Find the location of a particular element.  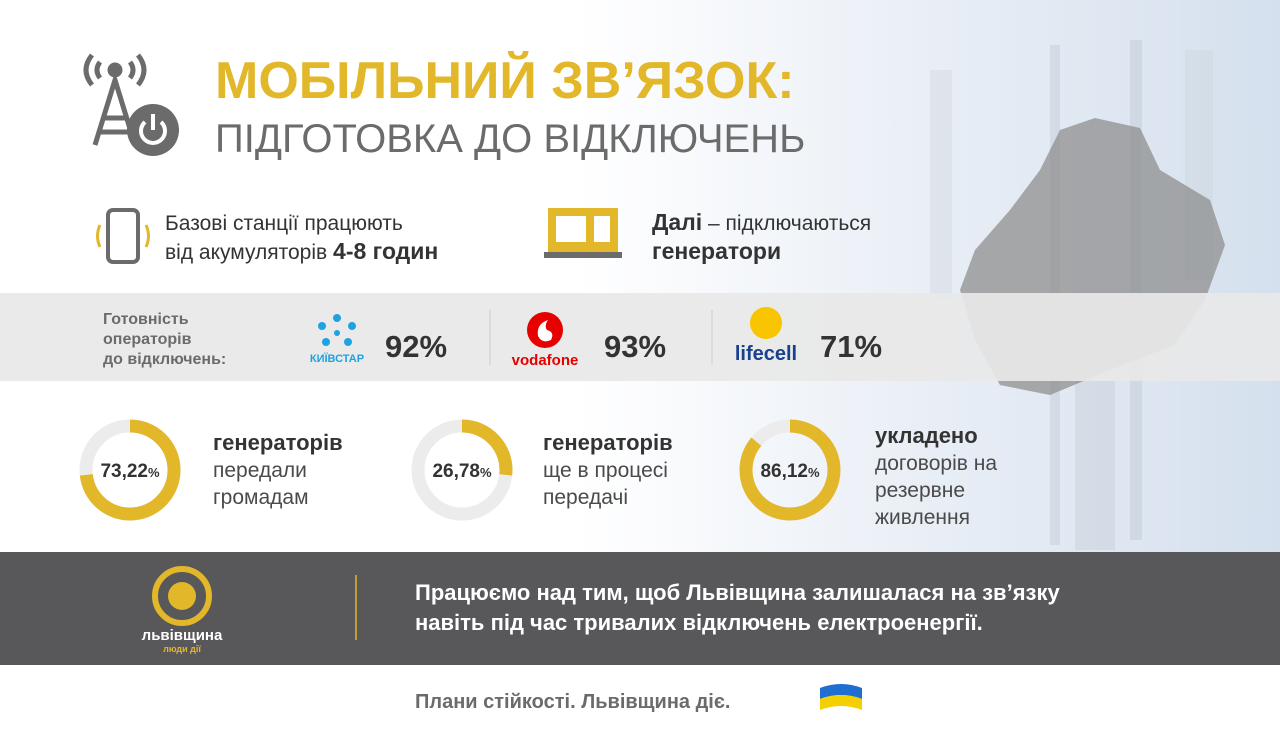

donut-label: 86,12% is located at coordinates (790, 471).